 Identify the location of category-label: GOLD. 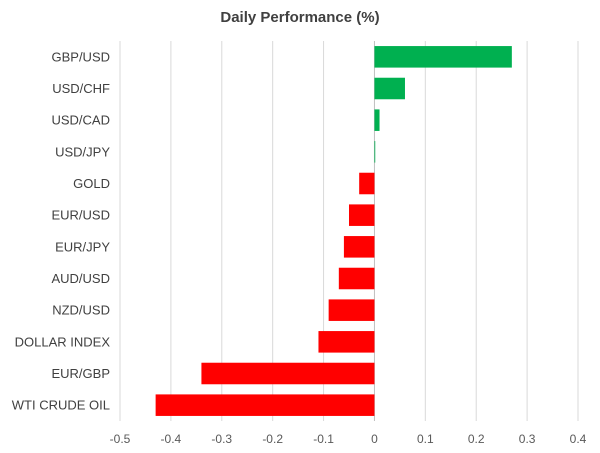
(91, 183).